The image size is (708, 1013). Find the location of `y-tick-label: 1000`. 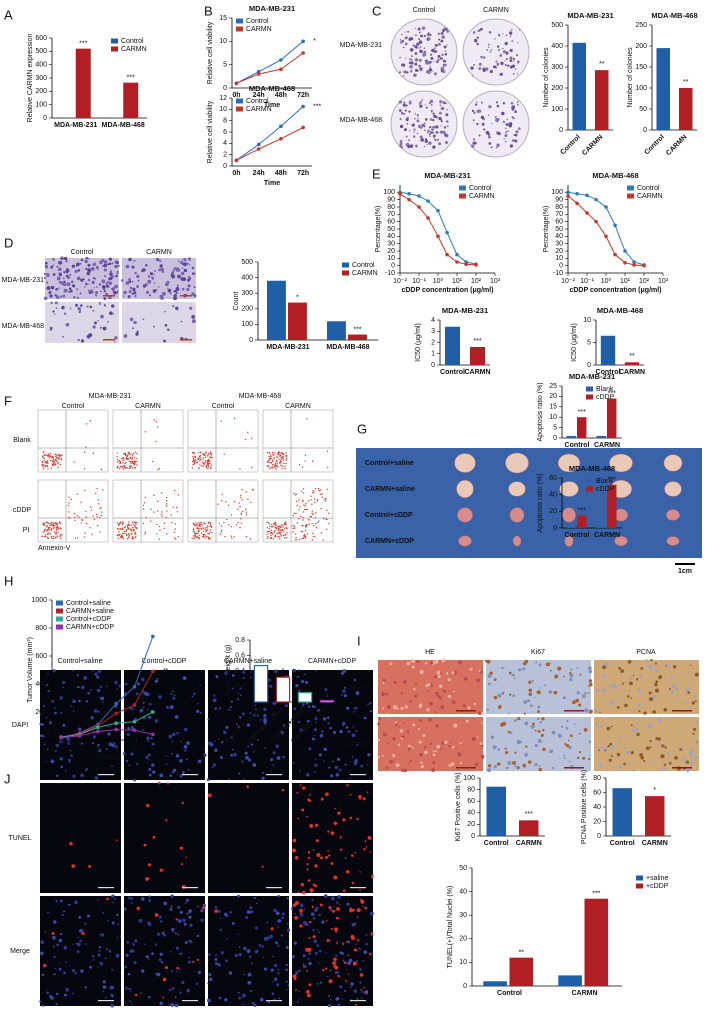

y-tick-label: 1000 is located at coordinates (39, 600).